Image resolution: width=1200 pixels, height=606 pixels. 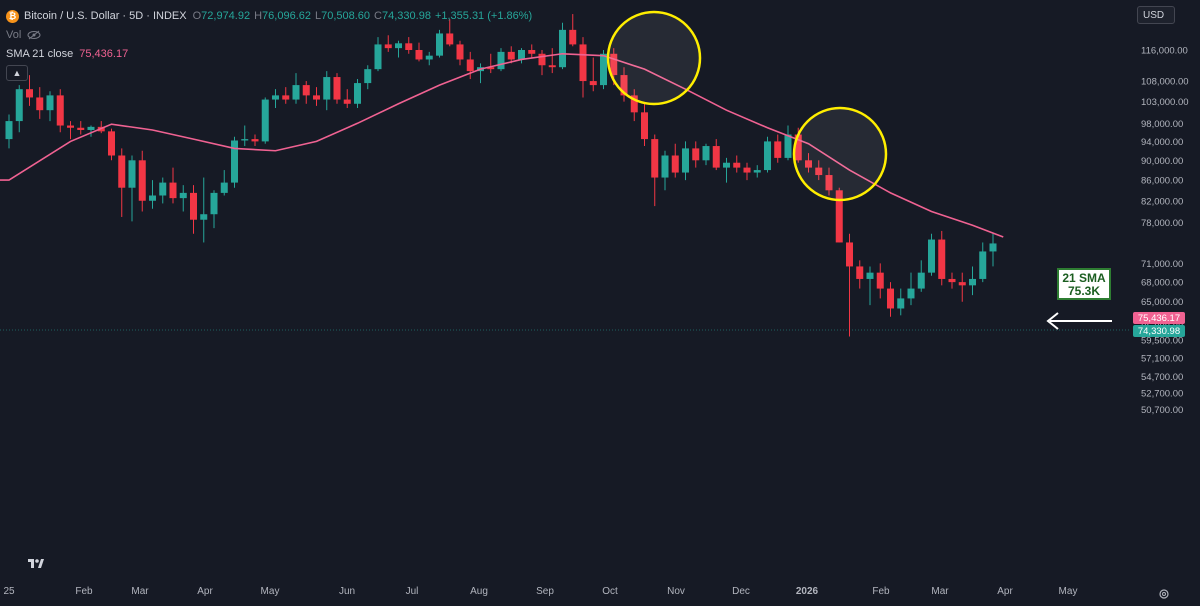 I want to click on chevron-up-icon: ▲, so click(x=17, y=73).